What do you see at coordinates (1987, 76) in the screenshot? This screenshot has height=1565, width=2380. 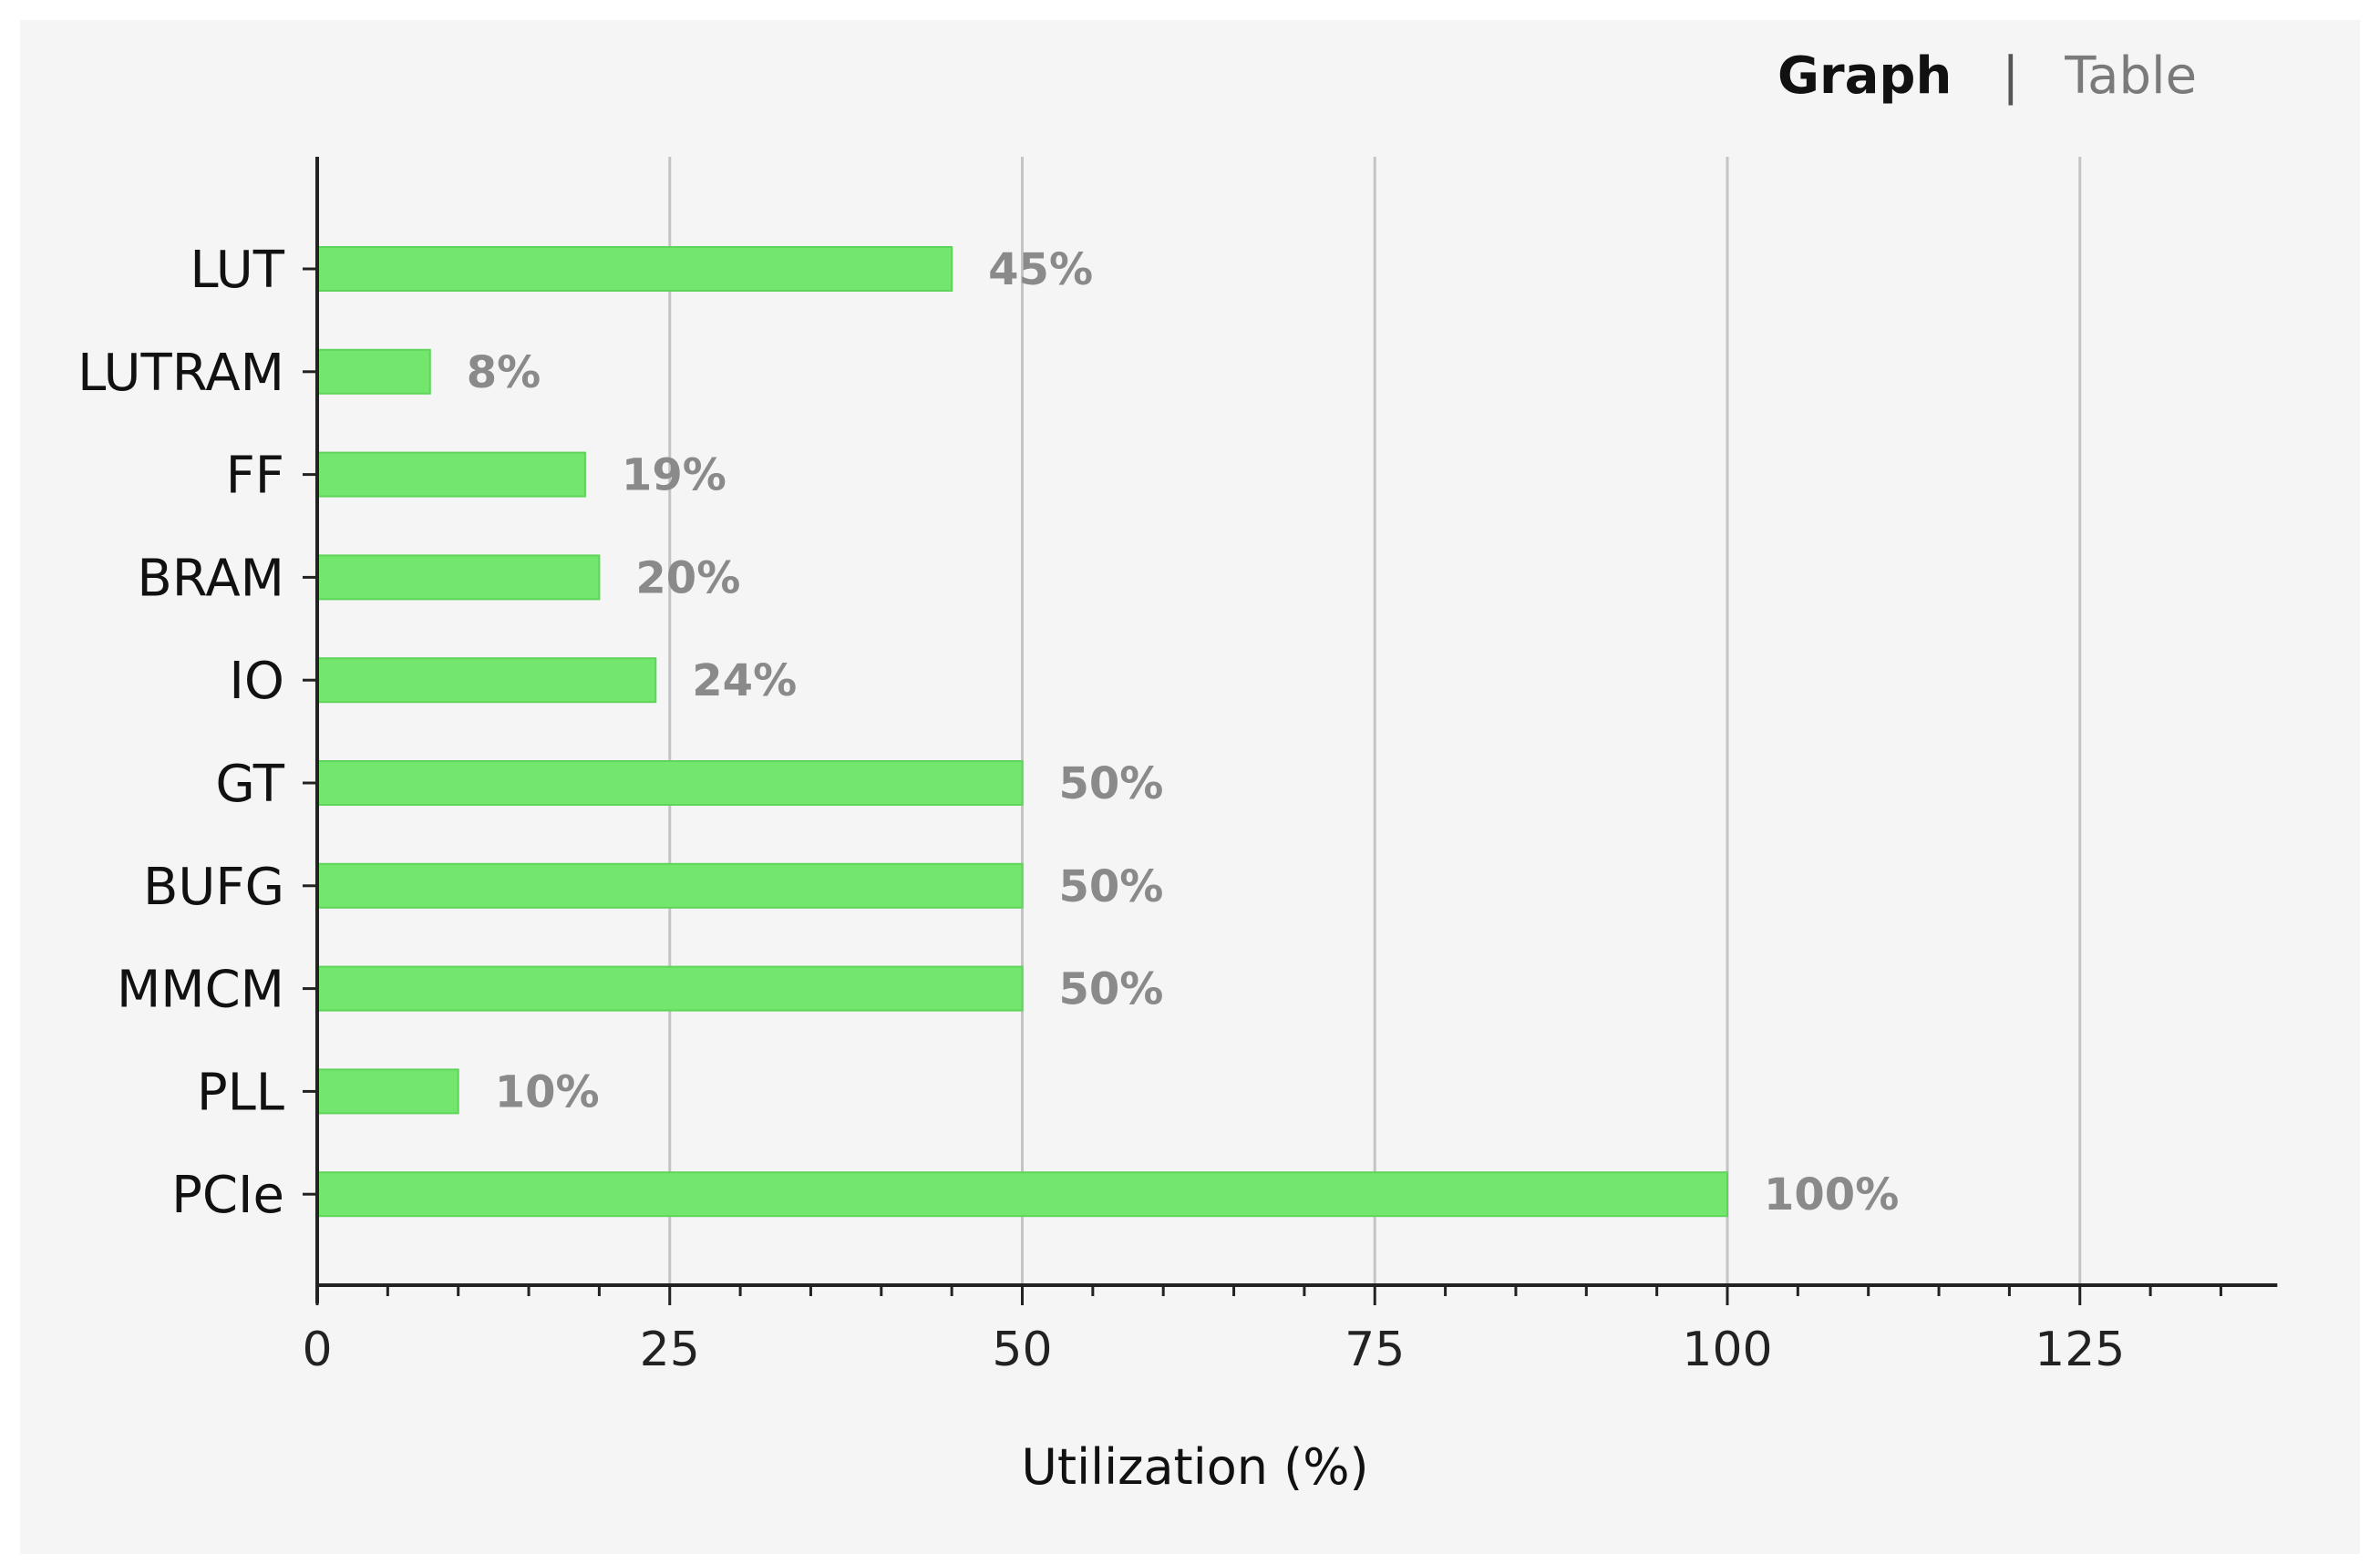 I see `view-toggle: Graph | Table` at bounding box center [1987, 76].